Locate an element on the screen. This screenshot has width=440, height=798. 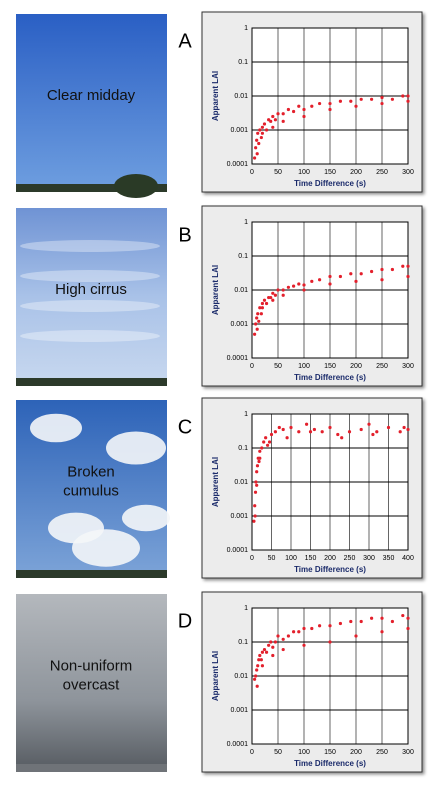
x-tick-label: 300 is located at coordinates (369, 558).